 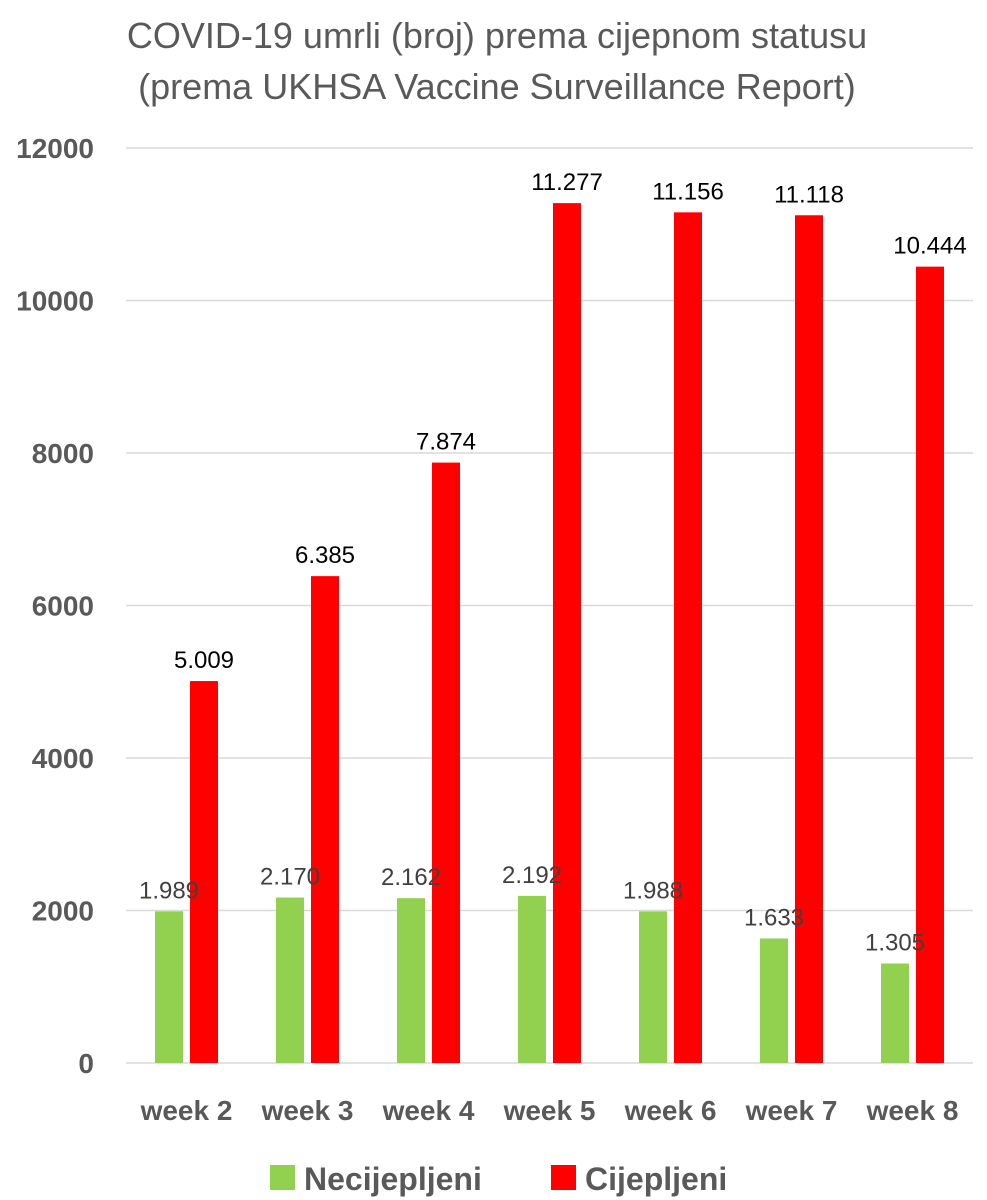 What do you see at coordinates (895, 942) in the screenshot?
I see `data-label-necijepljeni: 1.305` at bounding box center [895, 942].